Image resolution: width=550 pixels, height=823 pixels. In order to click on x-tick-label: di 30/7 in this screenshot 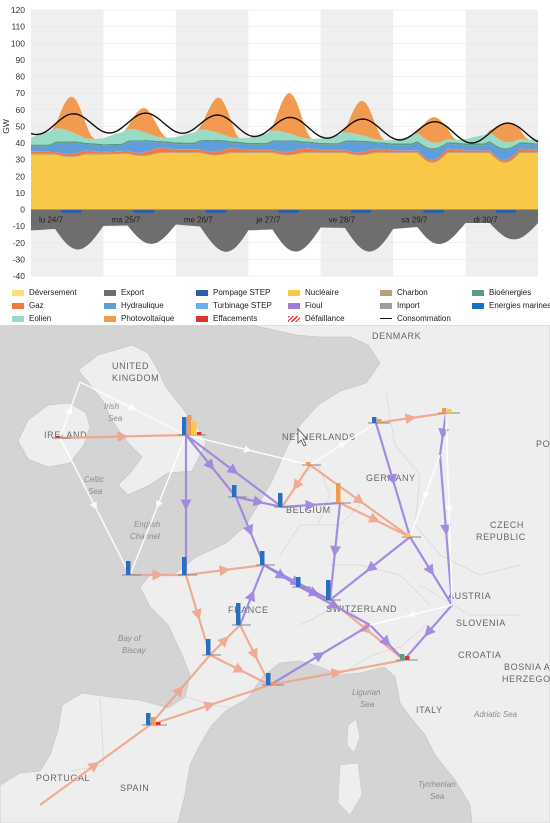, I will do `click(486, 220)`.